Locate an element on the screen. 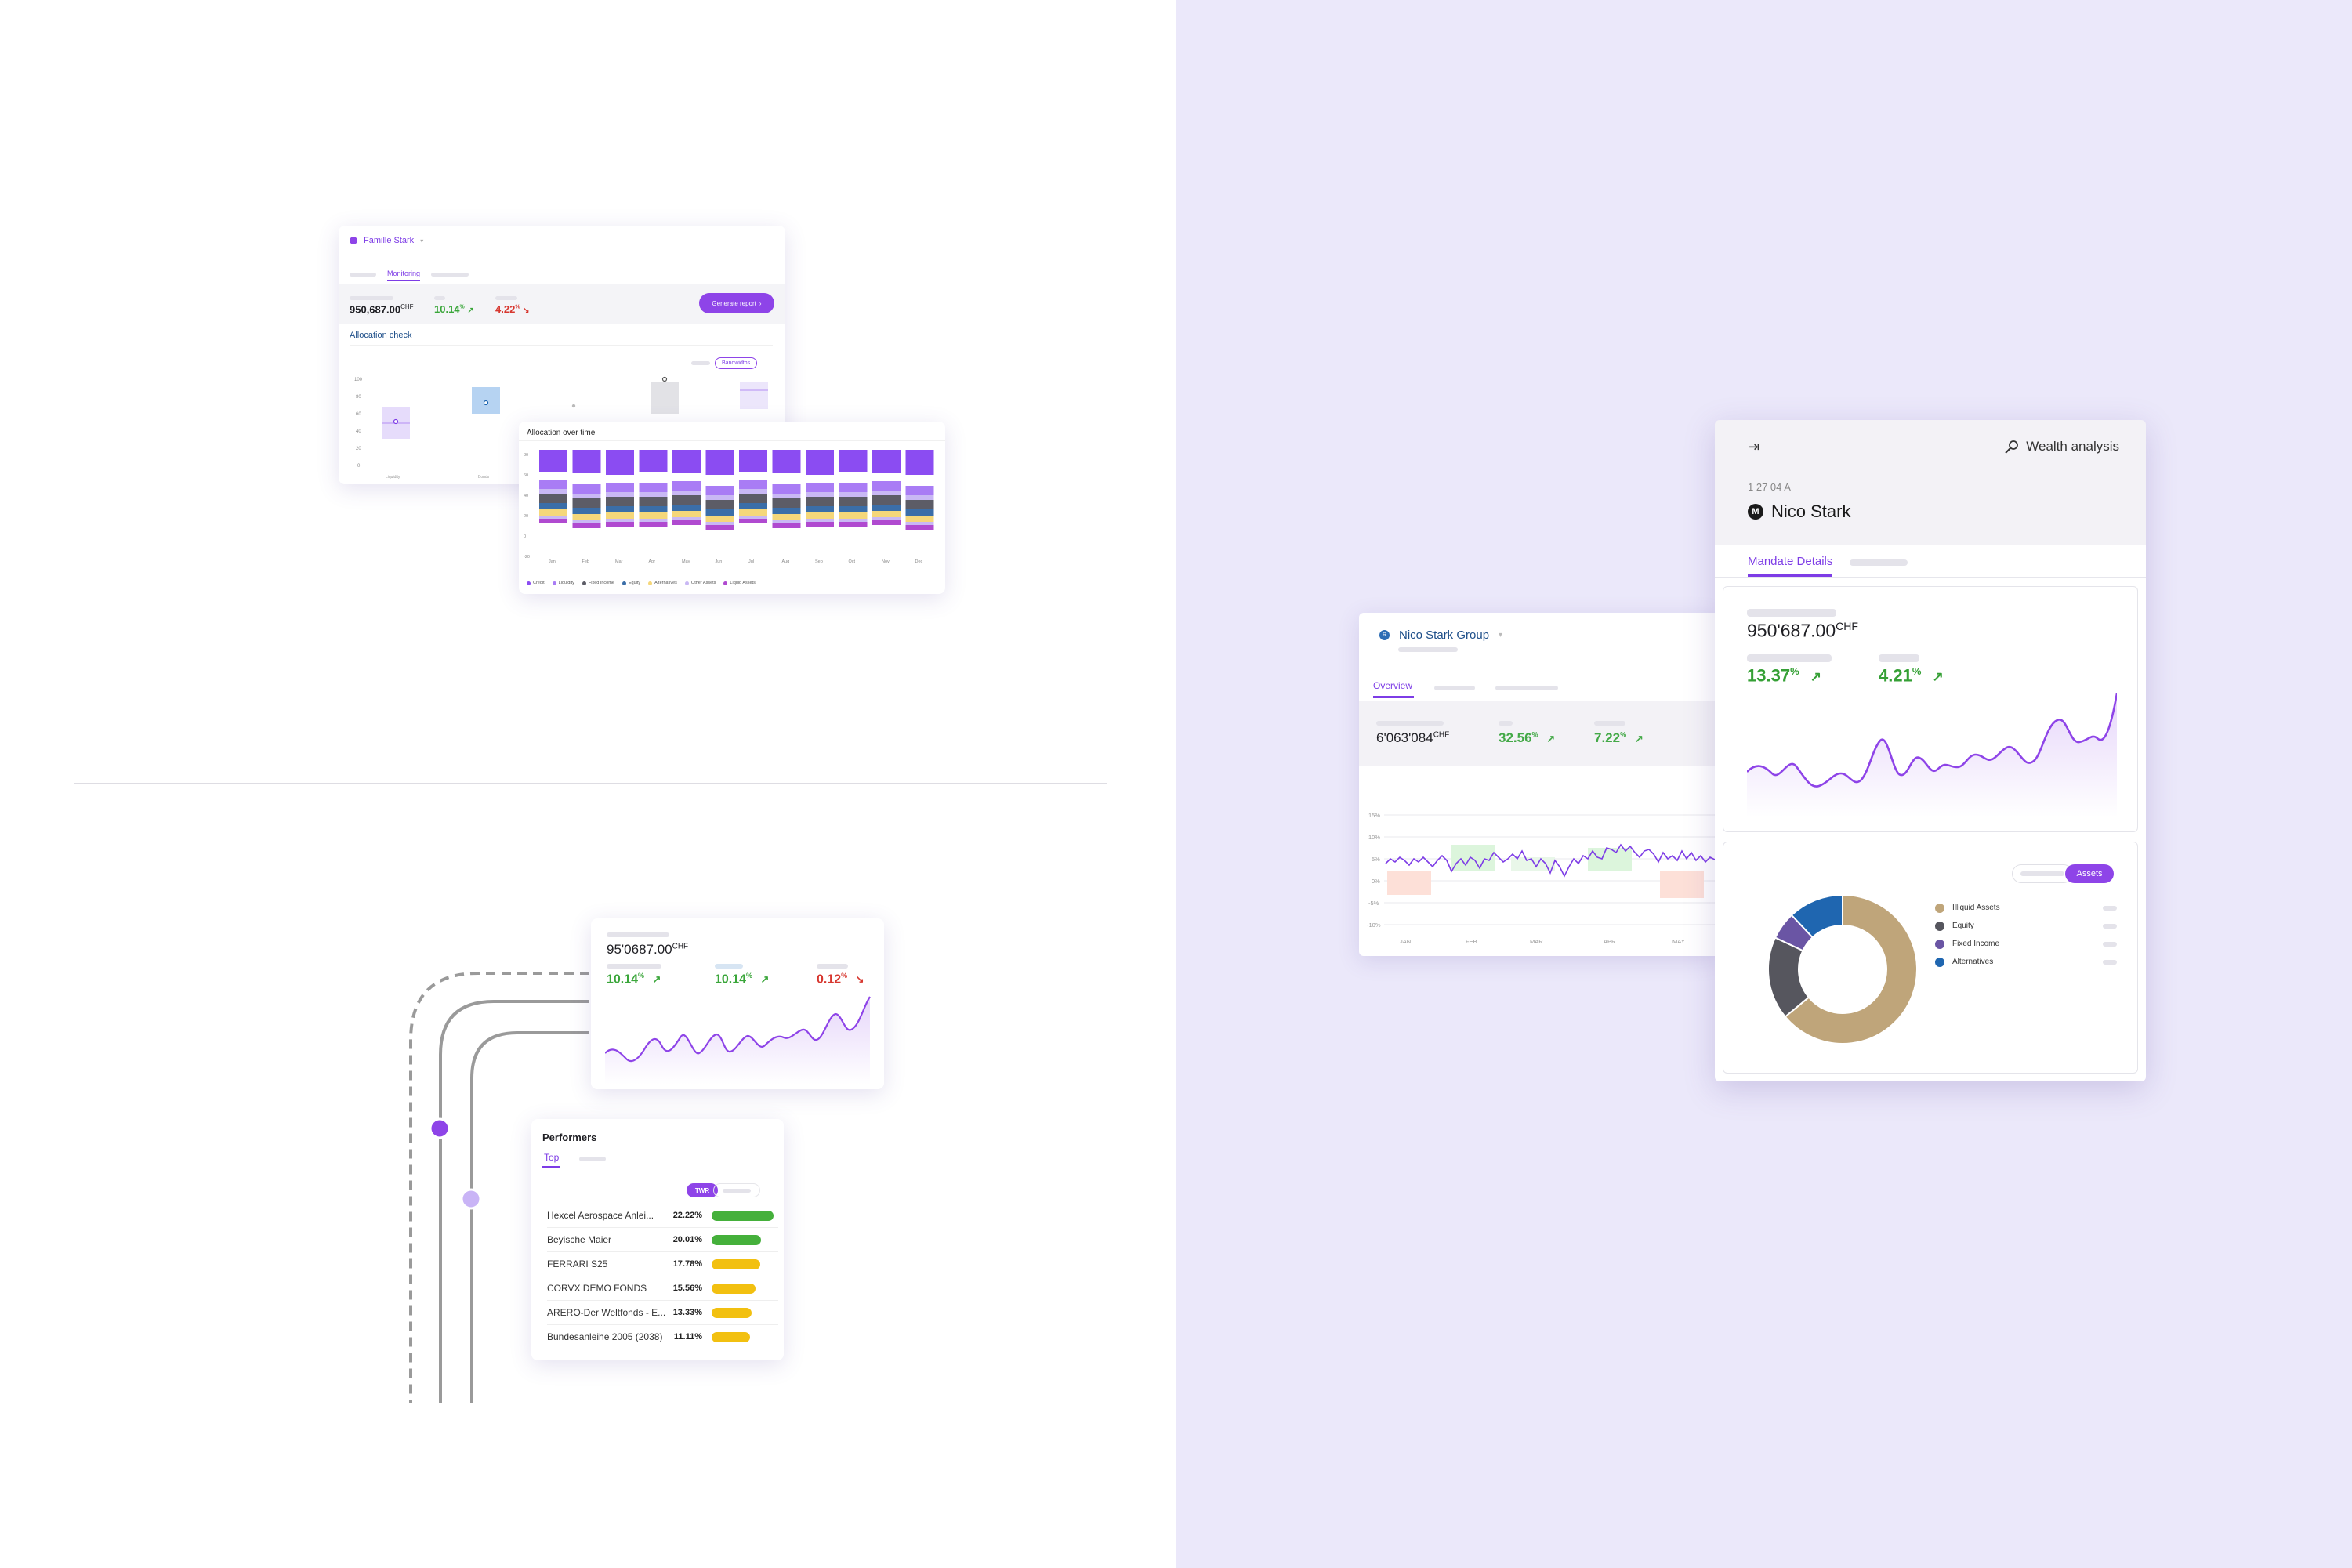 This screenshot has width=2352, height=1568. wealth-value-card: 950'687.00CHF 13.37% ↗ 4.21% ↗ is located at coordinates (1931, 709).